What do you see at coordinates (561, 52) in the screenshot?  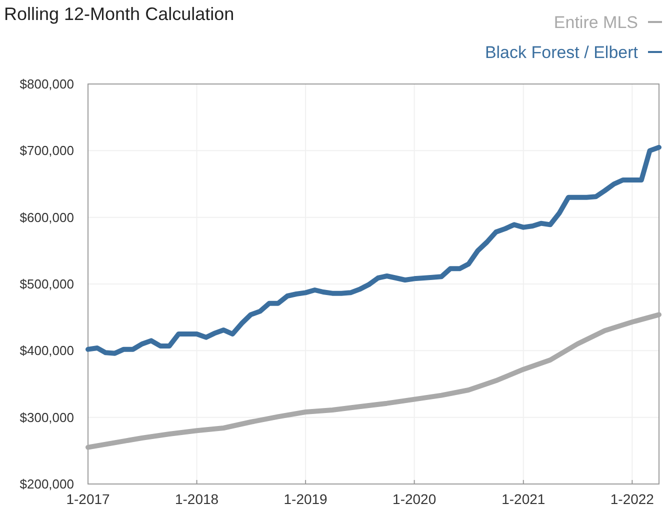 I see `legend-label: Black Forest / Elbert` at bounding box center [561, 52].